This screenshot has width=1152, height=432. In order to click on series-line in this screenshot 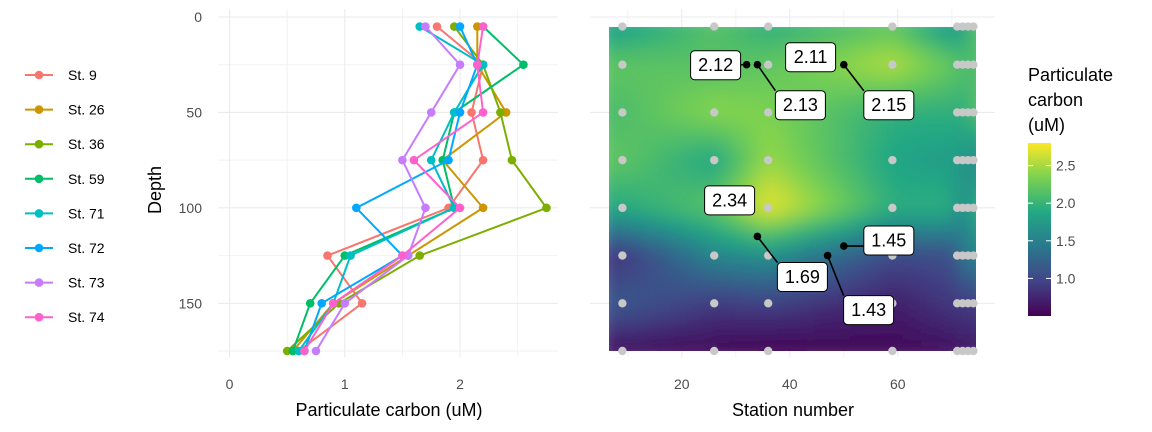, I will do `click(391, 188)`.